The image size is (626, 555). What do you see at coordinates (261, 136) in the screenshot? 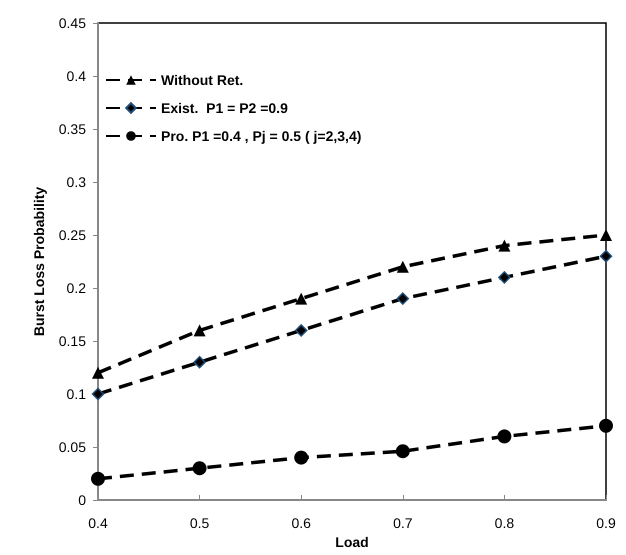
I see `legend-label: Pro. P1 =0.4 , Pj = 0.5 ( j=2,3,4)` at bounding box center [261, 136].